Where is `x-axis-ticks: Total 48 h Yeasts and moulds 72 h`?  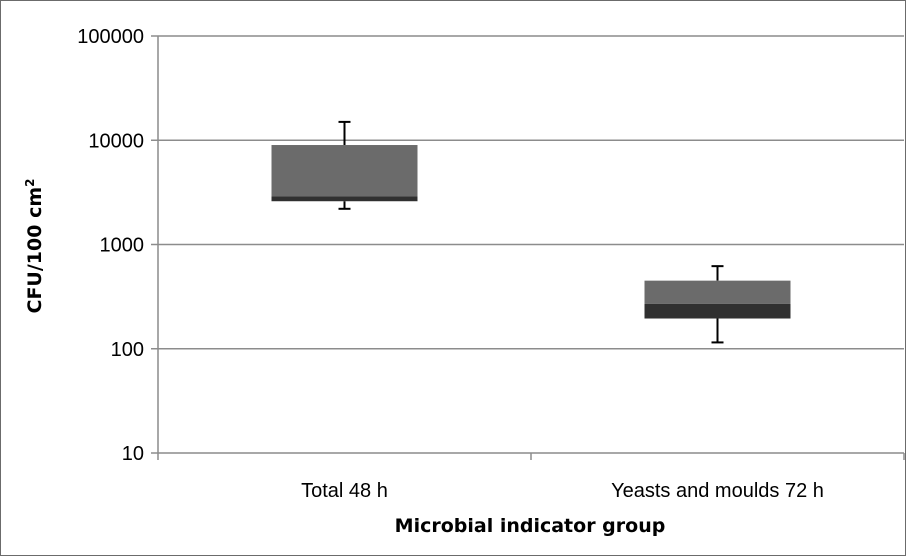 x-axis-ticks: Total 48 h Yeasts and moulds 72 h is located at coordinates (531, 477).